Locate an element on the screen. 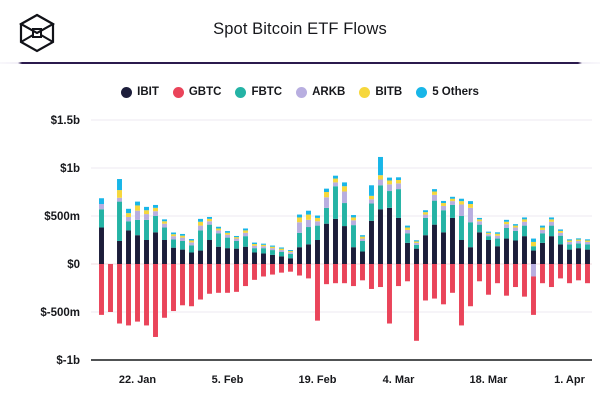  legend-item-bitb: BITB is located at coordinates (380, 92).